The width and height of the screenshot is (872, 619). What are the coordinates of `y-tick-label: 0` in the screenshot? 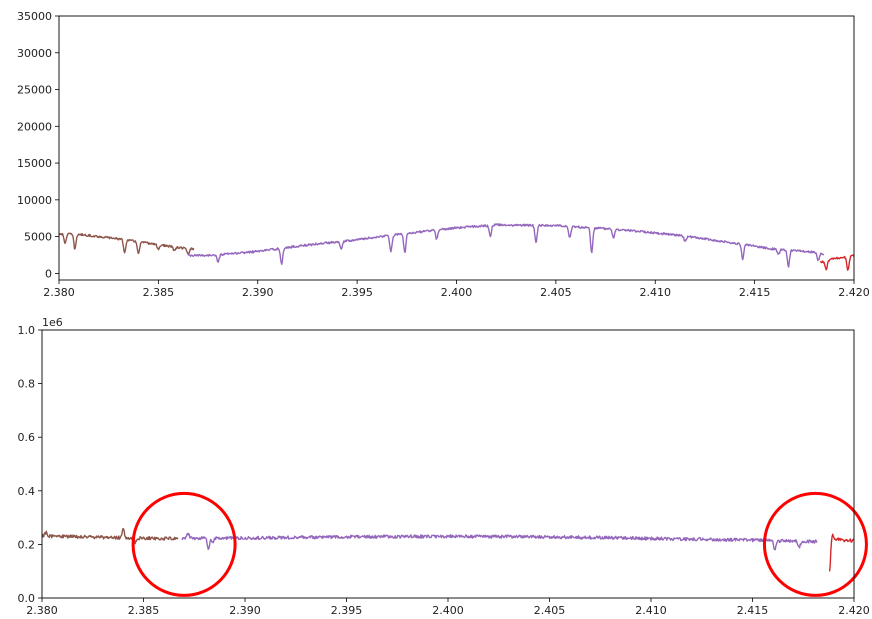 It's located at (48, 273).